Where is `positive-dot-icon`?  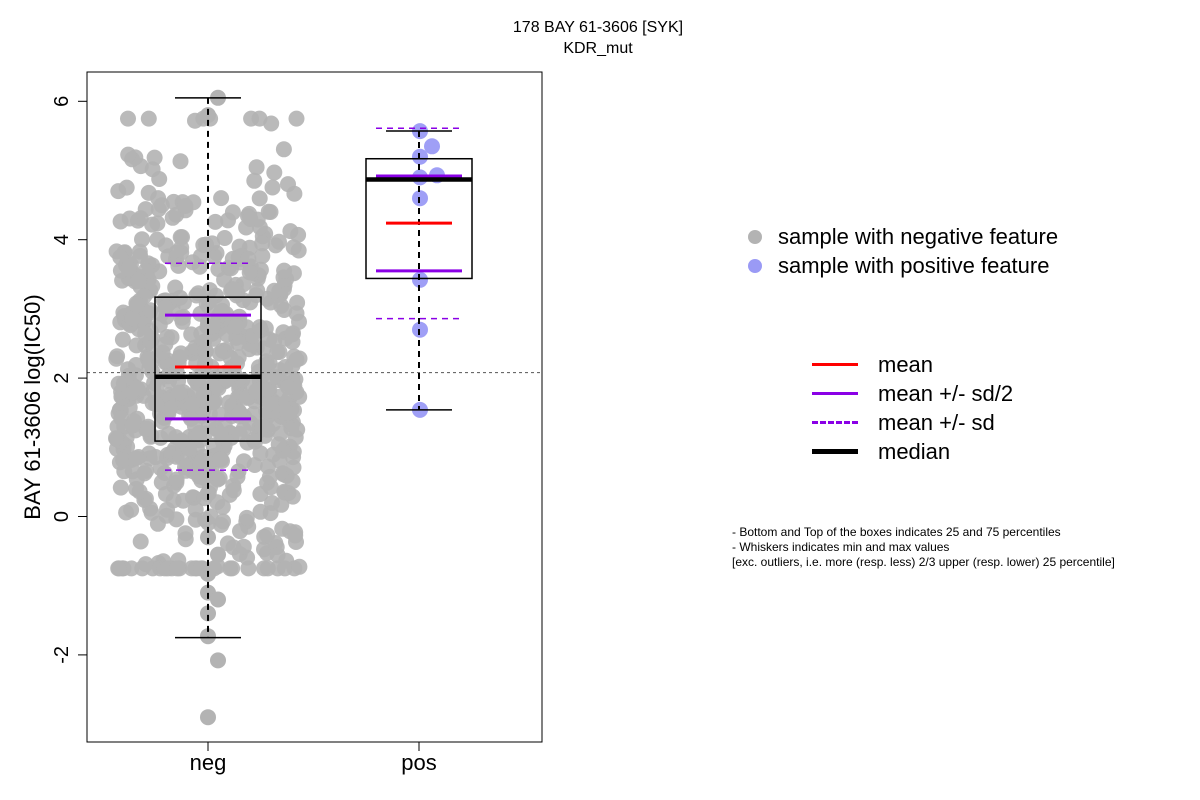
positive-dot-icon is located at coordinates (755, 265).